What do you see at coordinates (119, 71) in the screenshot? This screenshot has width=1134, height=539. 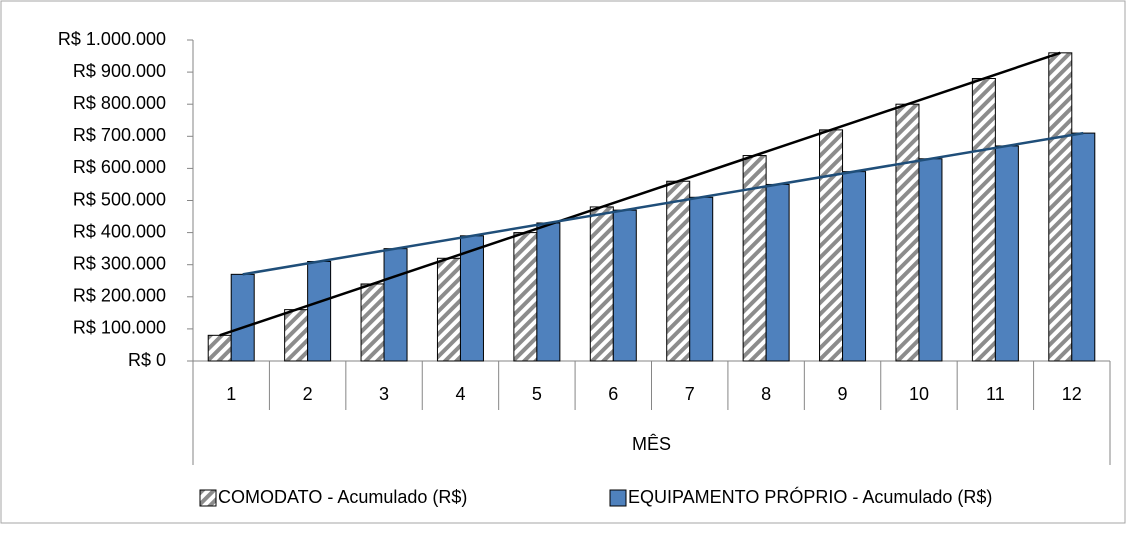 I see `y-tick-label: R$ 900.000` at bounding box center [119, 71].